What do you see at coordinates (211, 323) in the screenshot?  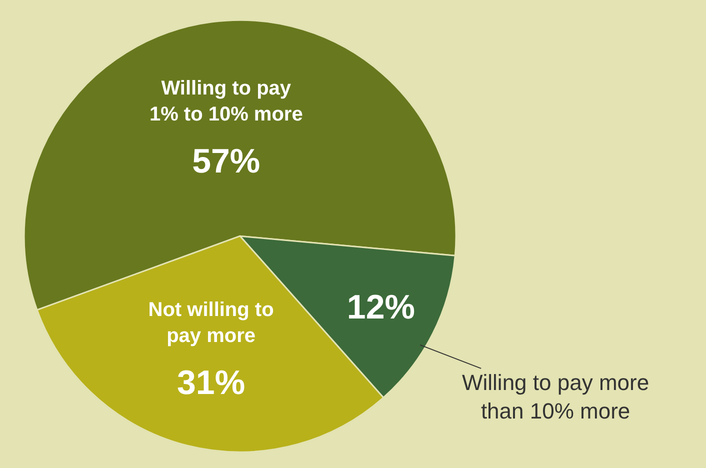 I see `slice-label: Not willing to pay more` at bounding box center [211, 323].